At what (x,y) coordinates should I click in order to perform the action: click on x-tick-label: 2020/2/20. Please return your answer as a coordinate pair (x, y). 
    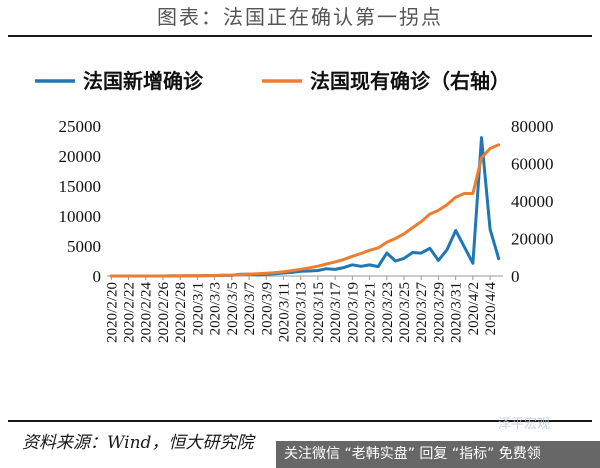
    Looking at the image, I should click on (112, 312).